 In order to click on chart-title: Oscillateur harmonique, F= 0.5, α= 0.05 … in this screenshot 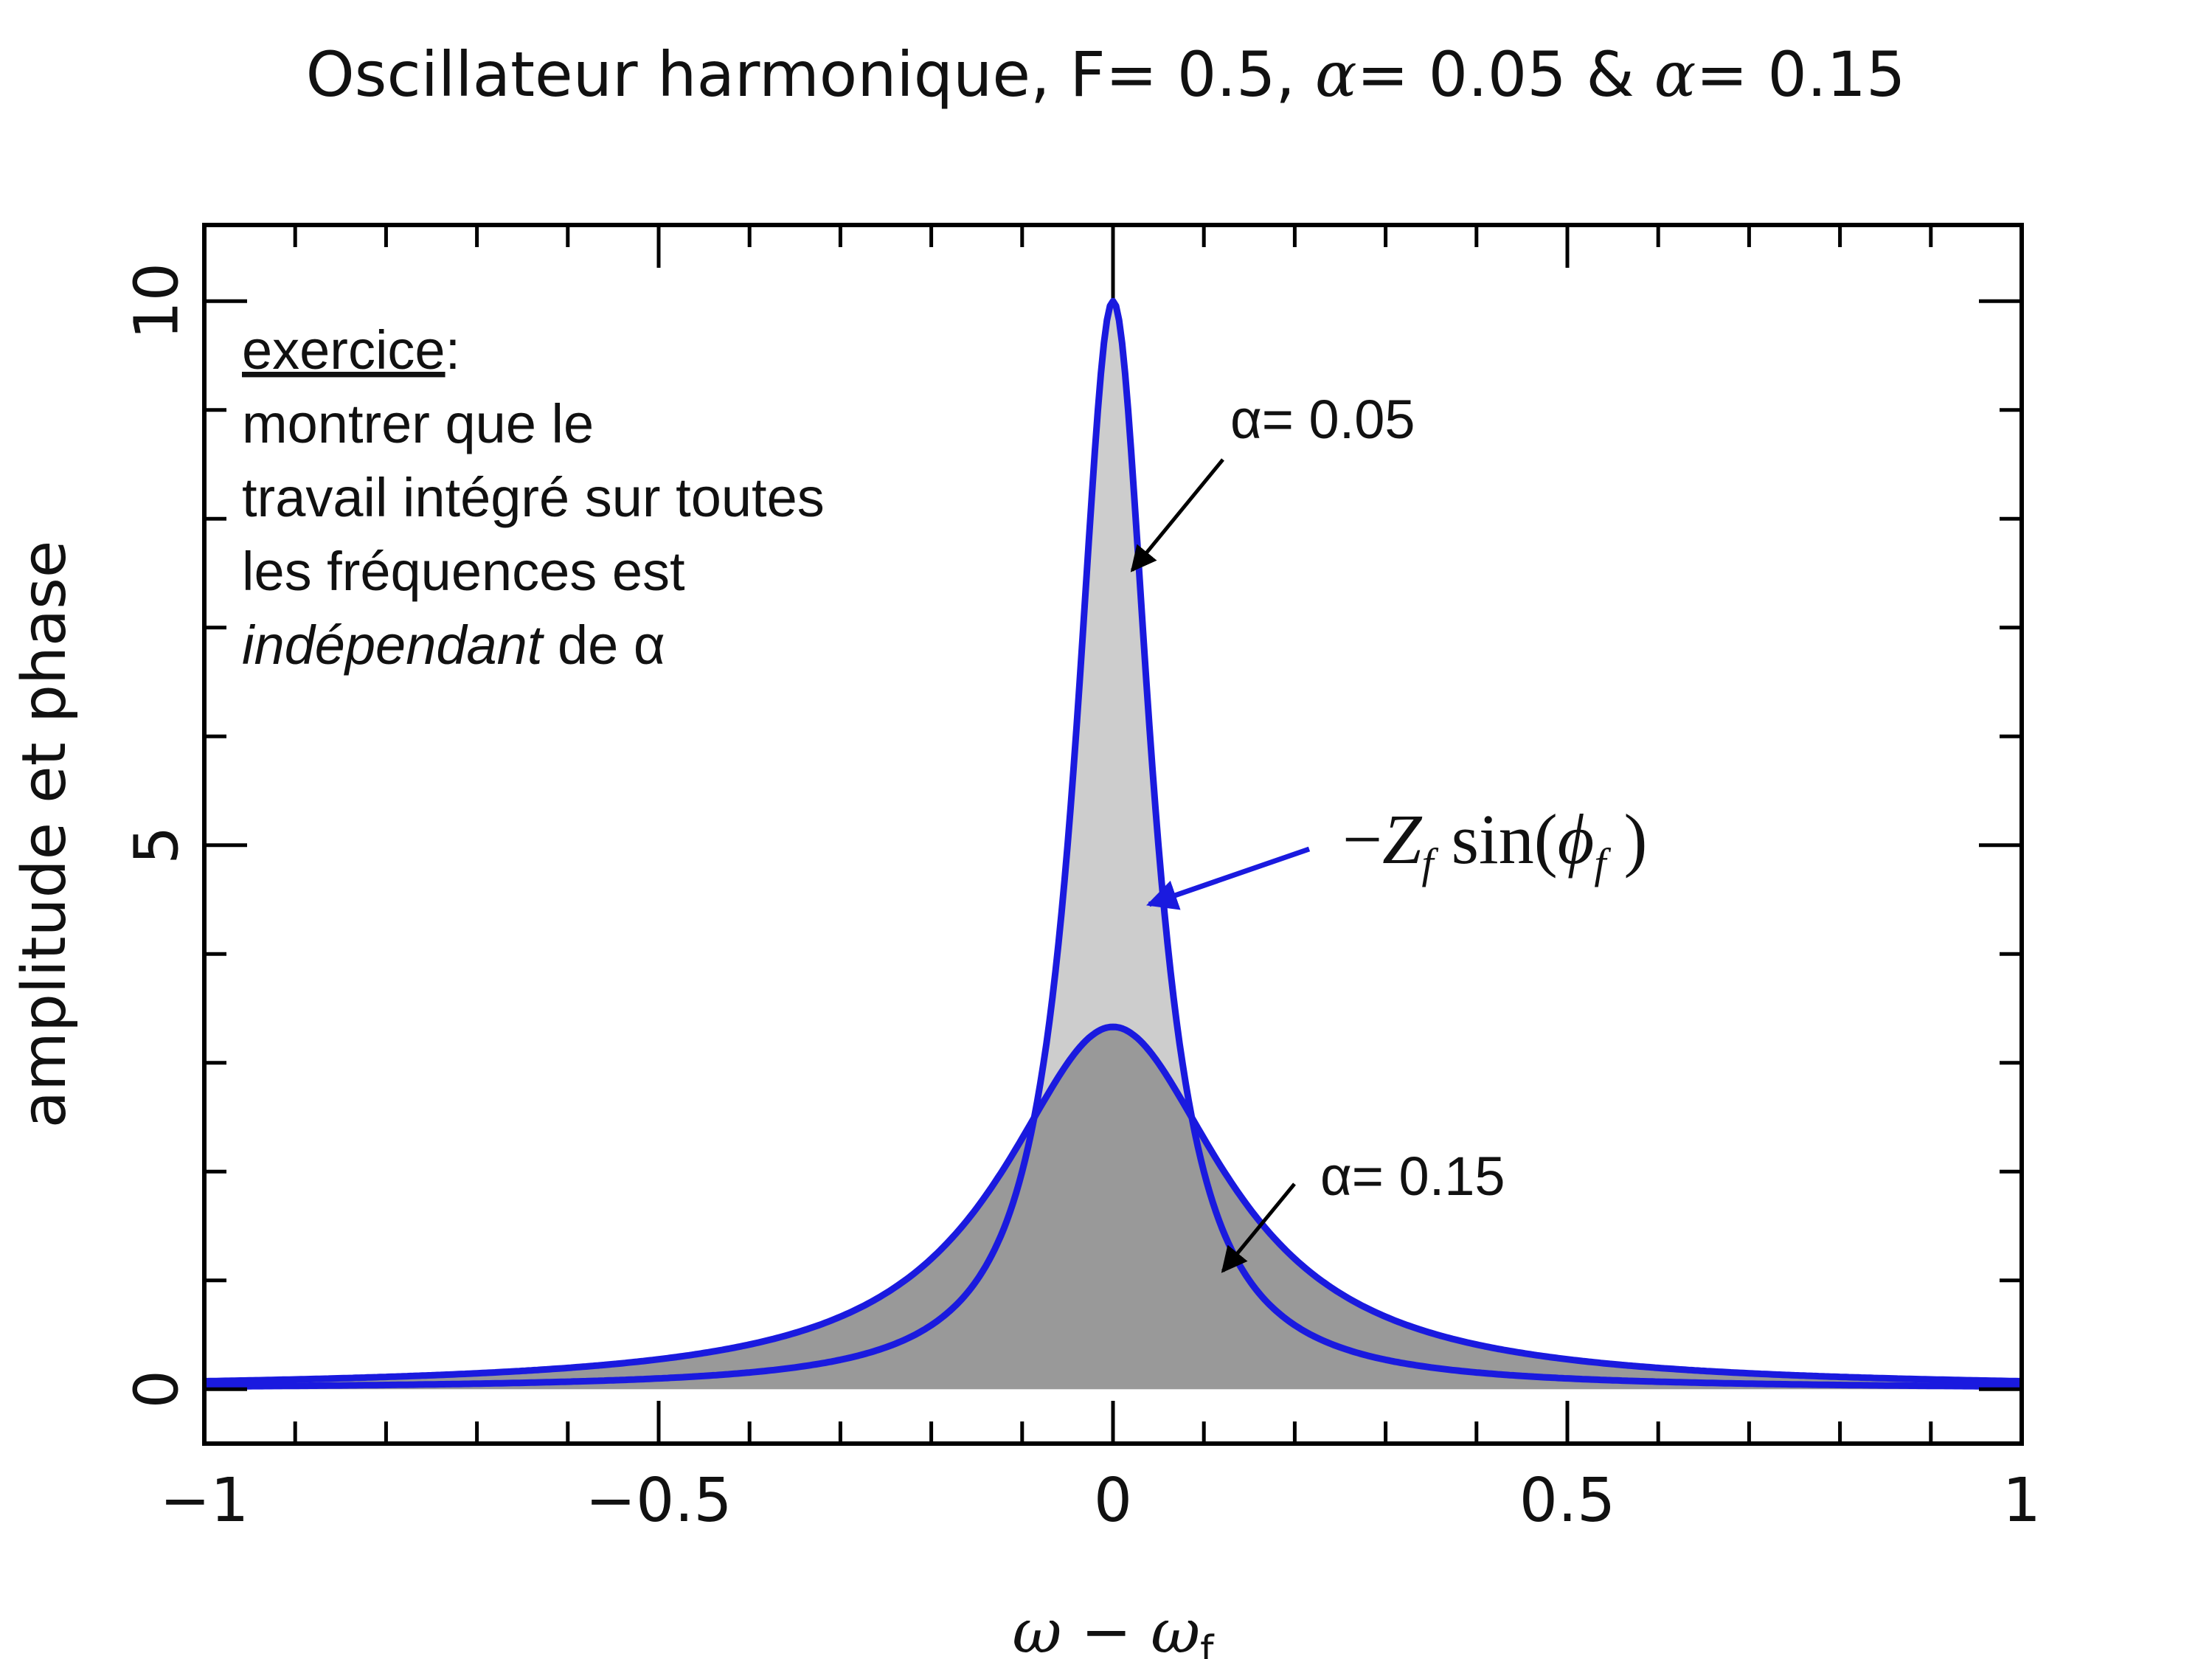, I will do `click(1106, 74)`.